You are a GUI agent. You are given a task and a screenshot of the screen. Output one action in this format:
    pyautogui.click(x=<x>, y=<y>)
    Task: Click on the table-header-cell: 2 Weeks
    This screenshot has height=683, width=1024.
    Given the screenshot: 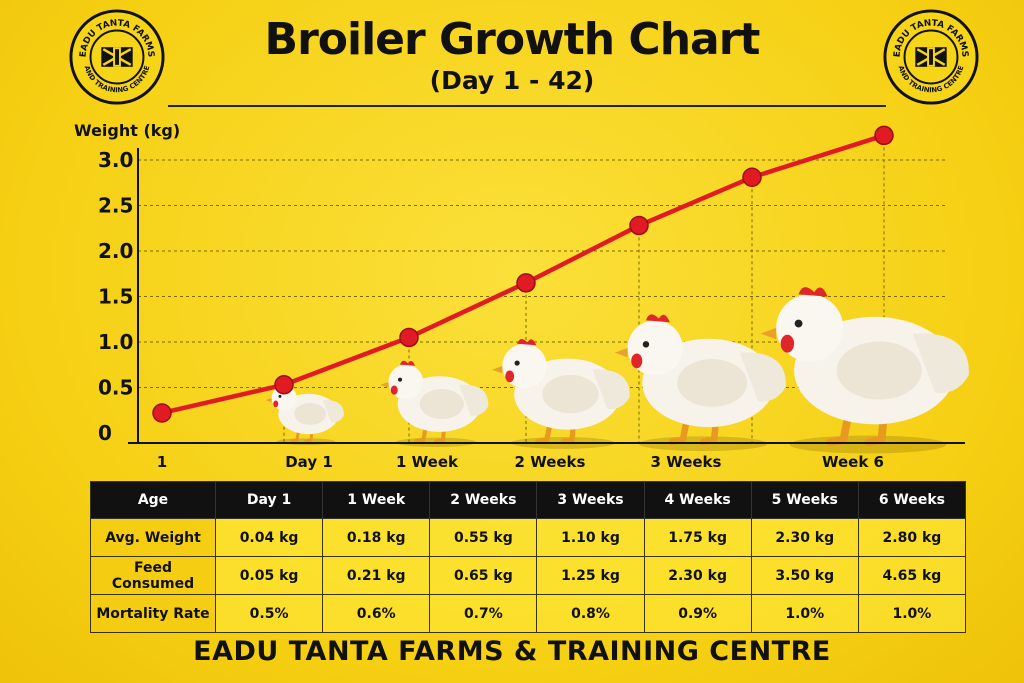 What is the action you would take?
    pyautogui.click(x=483, y=500)
    